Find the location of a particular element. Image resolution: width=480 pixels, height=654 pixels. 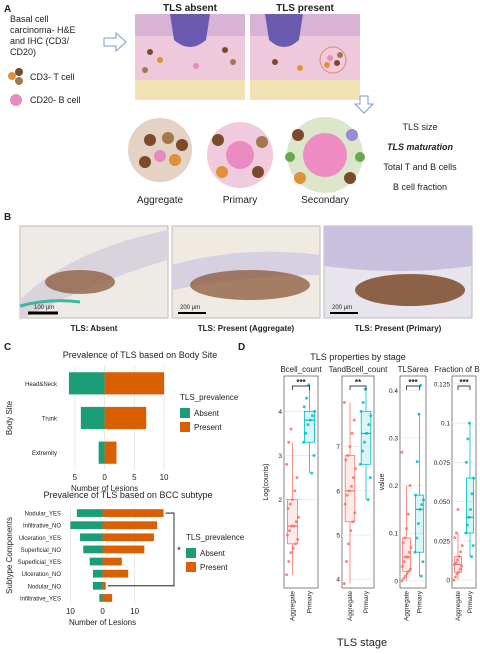

axis-label: TLS stage is located at coordinates (362, 643).